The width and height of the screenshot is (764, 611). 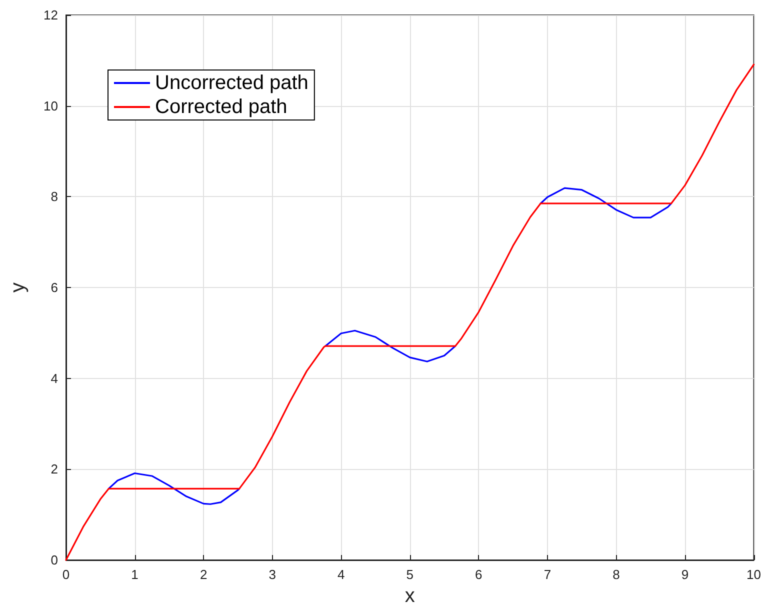 I want to click on x-tick-label: 4, so click(x=341, y=574).